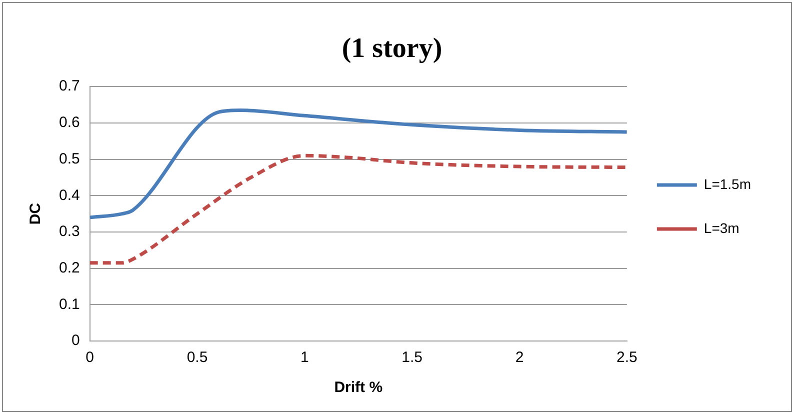  Describe the element at coordinates (69, 267) in the screenshot. I see `y-tick-label: 0.2` at that location.